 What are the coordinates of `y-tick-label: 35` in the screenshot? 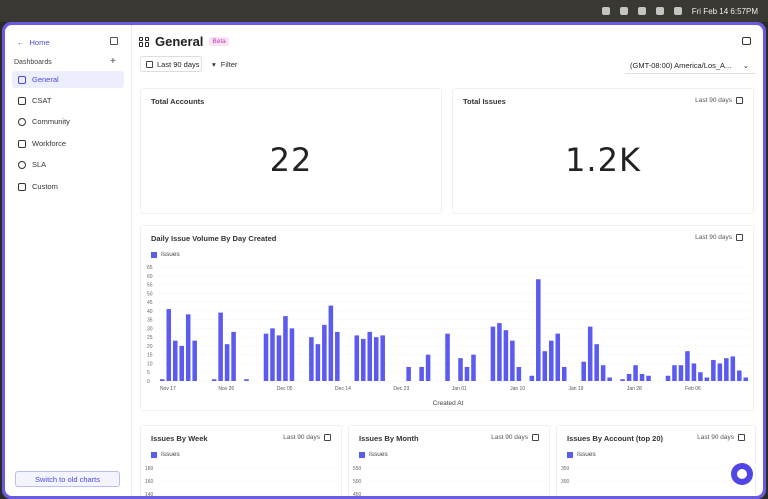 It's located at (150, 321).